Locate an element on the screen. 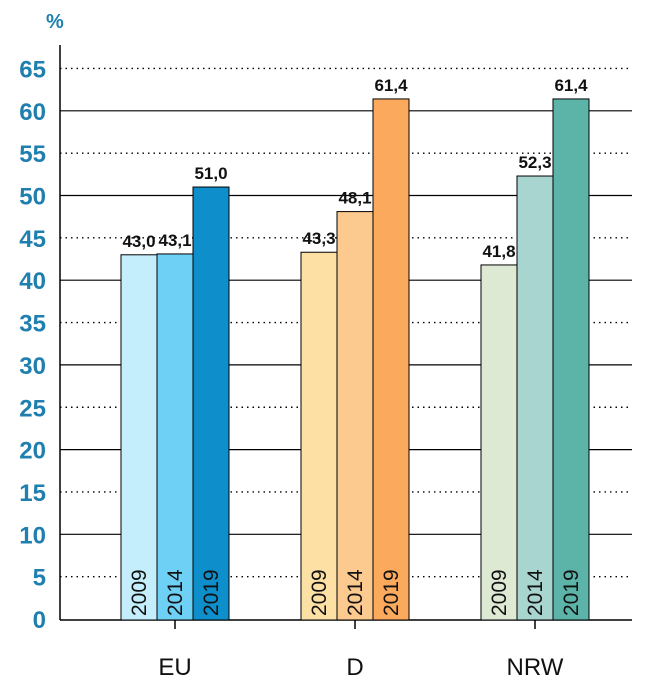 This screenshot has height=690, width=645. y-tick-label: 60 is located at coordinates (32, 112).